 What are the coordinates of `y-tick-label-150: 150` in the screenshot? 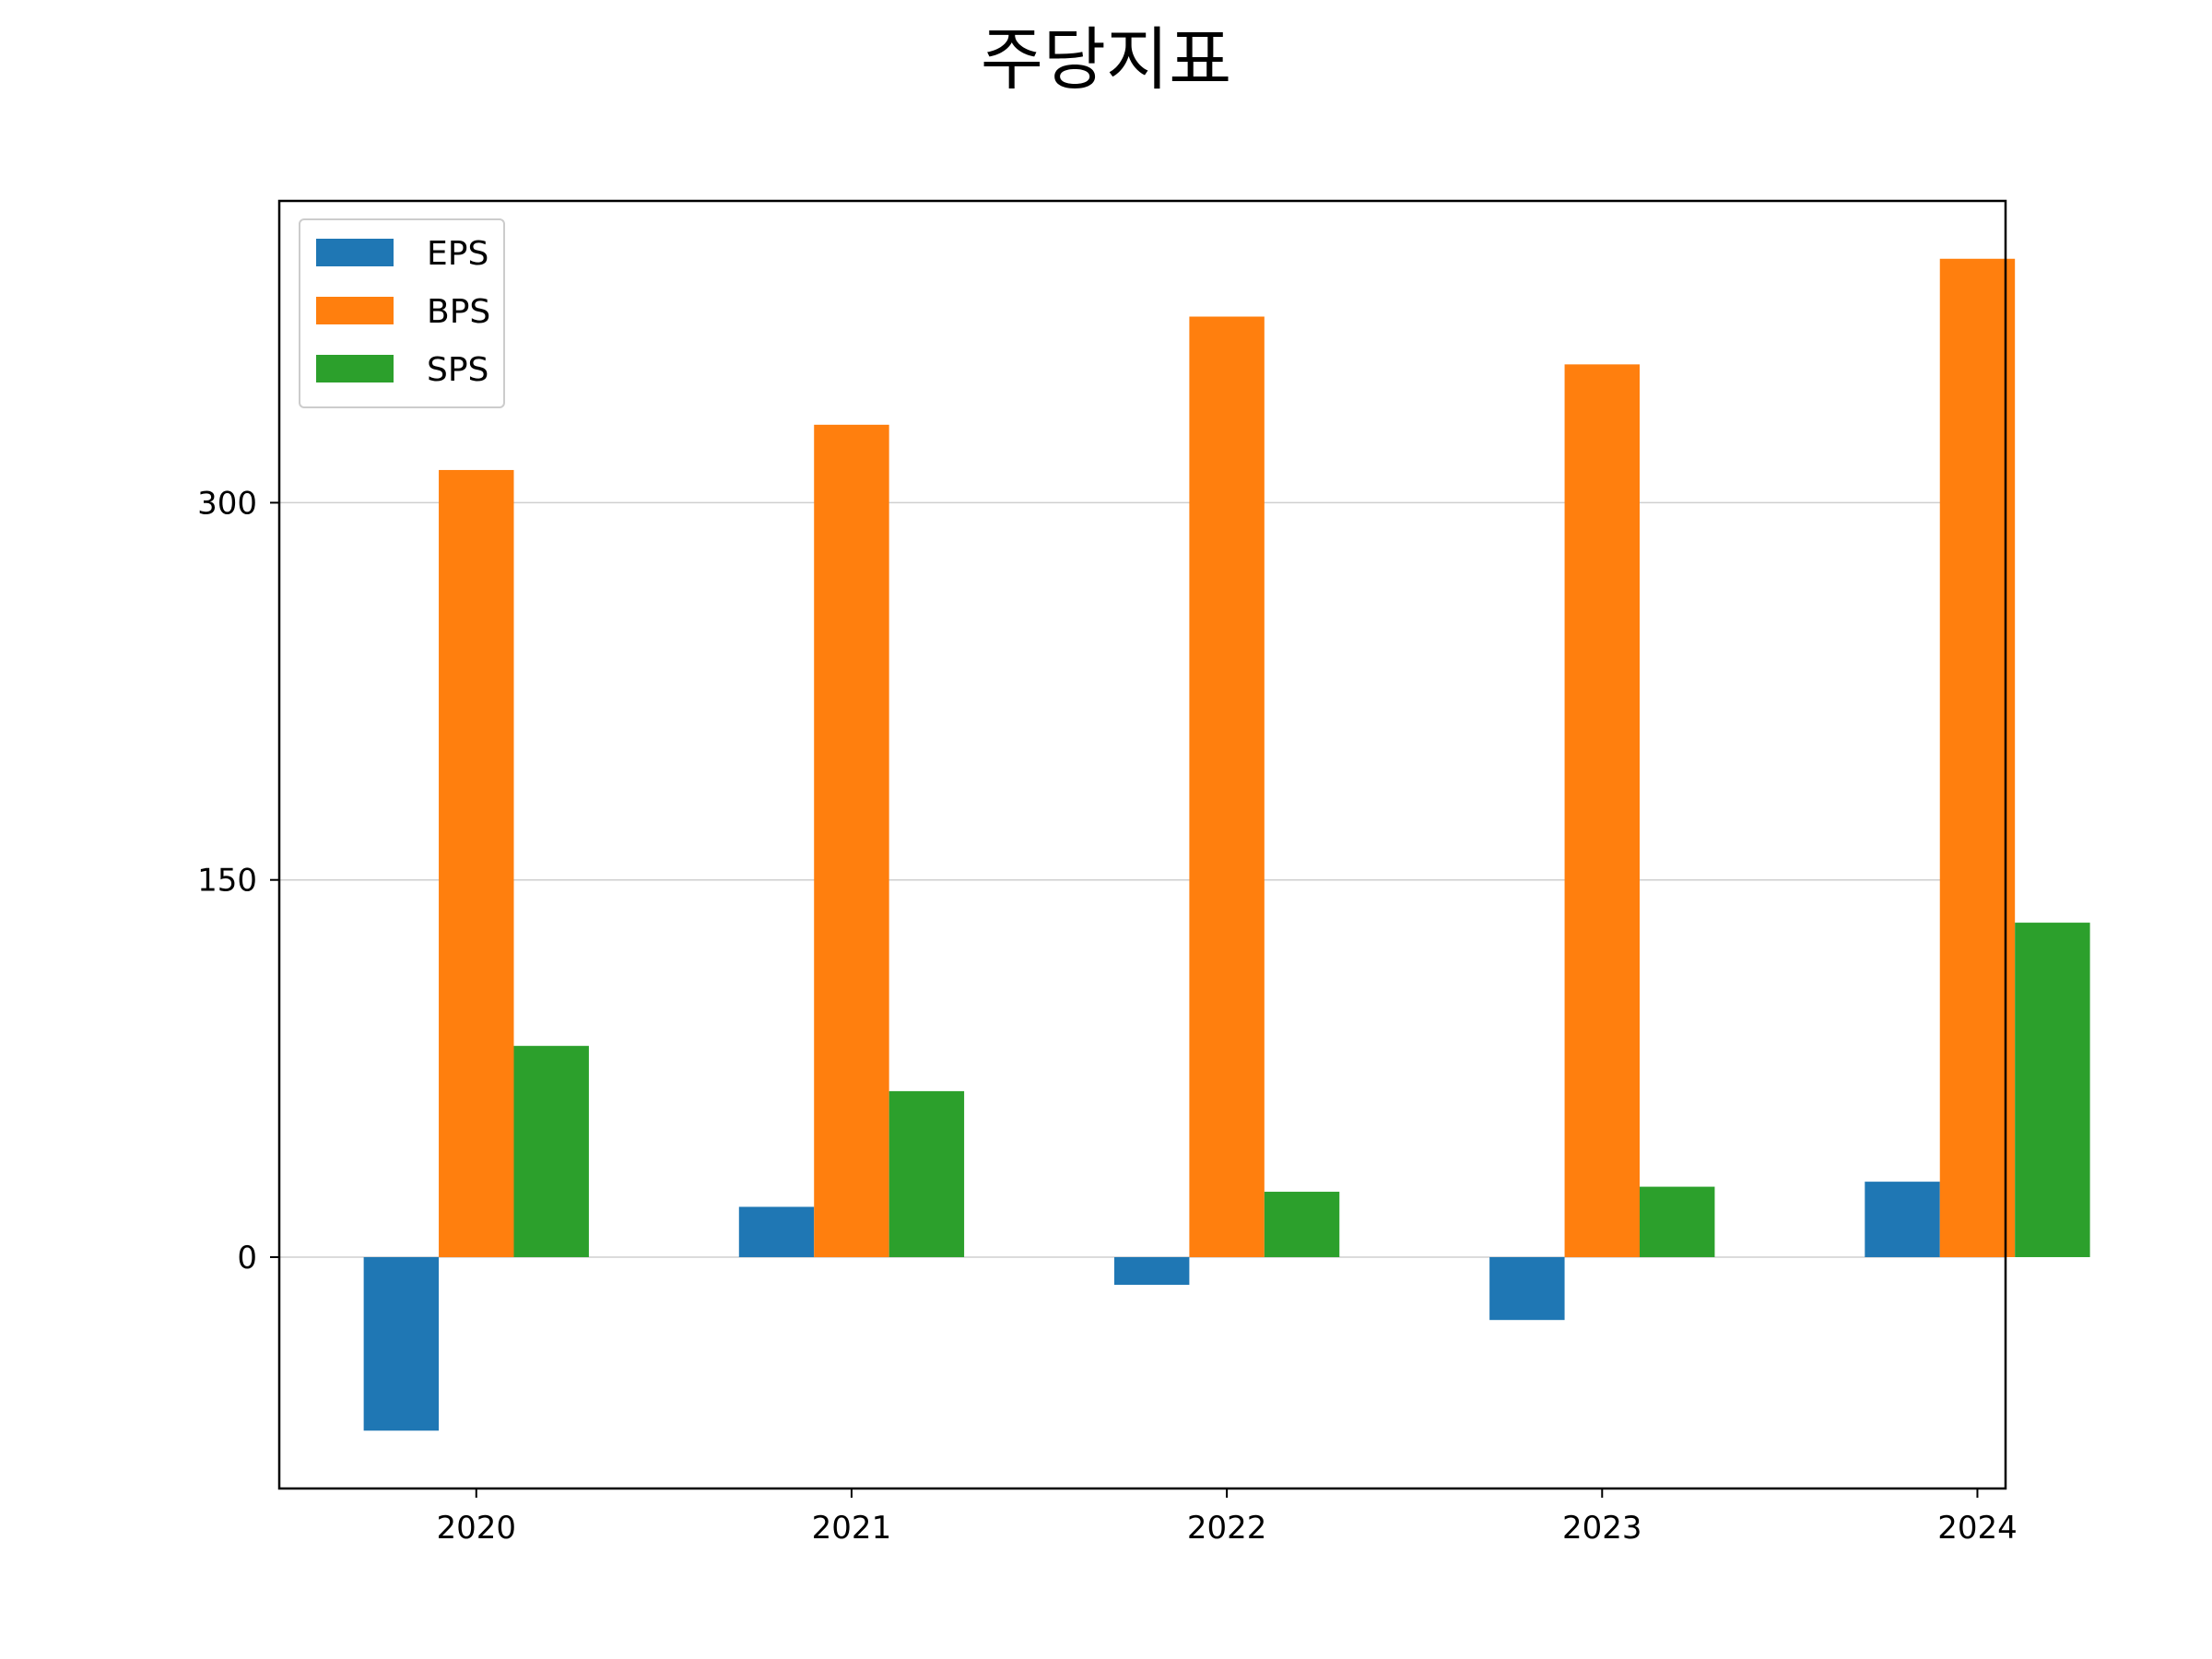 It's located at (227, 881).